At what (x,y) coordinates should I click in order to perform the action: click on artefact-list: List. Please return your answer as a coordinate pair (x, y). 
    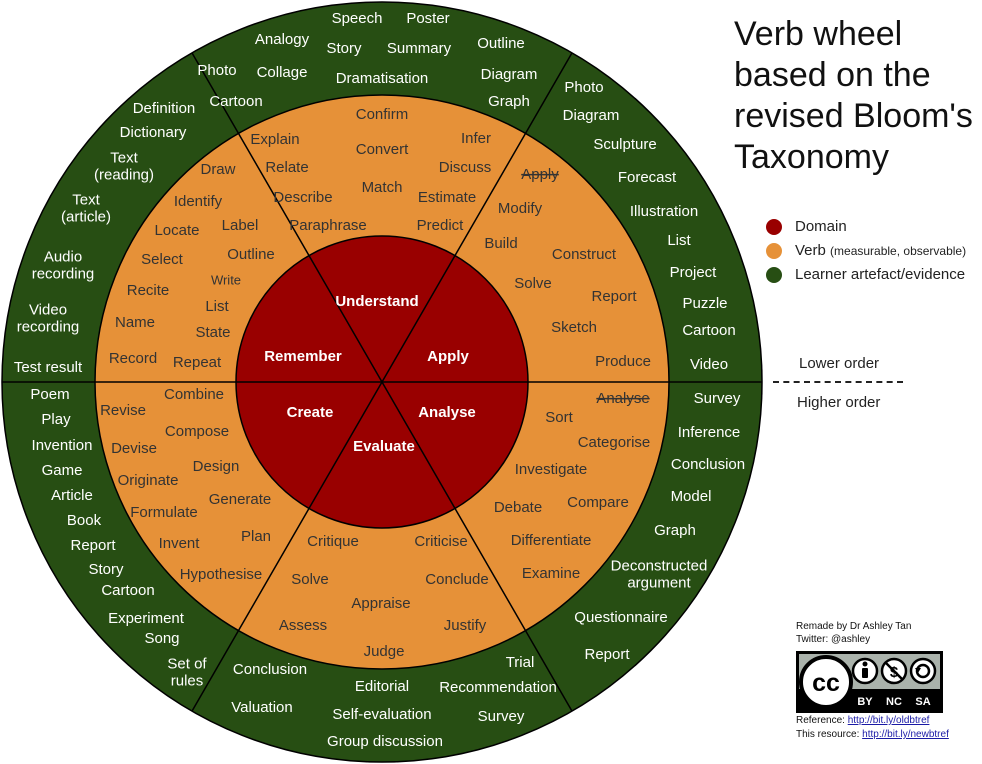
    Looking at the image, I should click on (679, 240).